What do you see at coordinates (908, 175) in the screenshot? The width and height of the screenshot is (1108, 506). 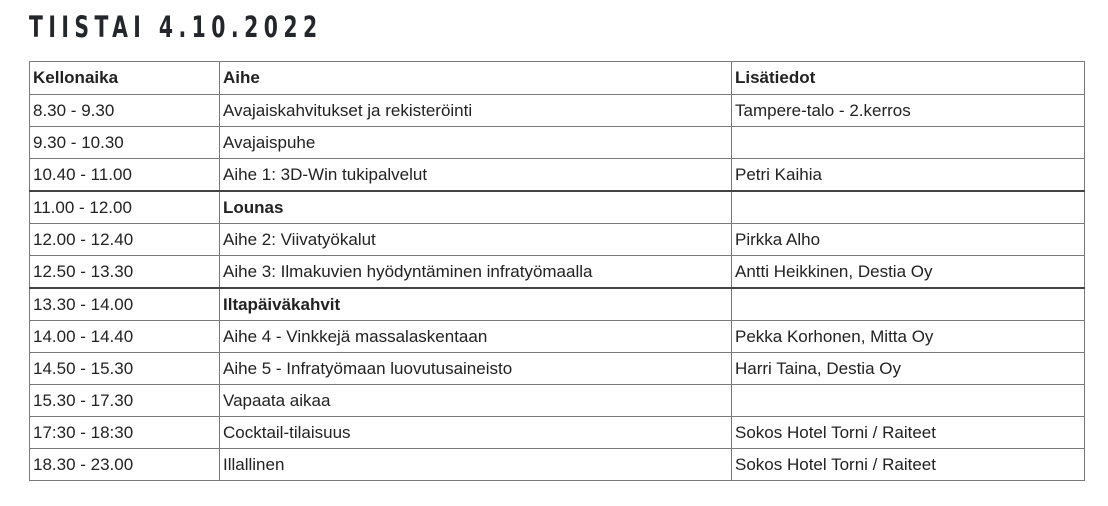 I see `cell-info: Petri Kaihia` at bounding box center [908, 175].